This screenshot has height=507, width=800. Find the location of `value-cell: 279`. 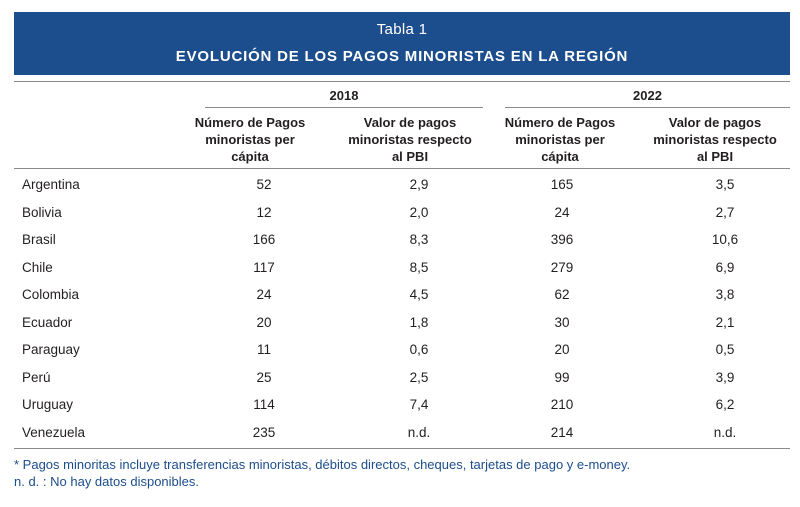

value-cell: 279 is located at coordinates (562, 267).